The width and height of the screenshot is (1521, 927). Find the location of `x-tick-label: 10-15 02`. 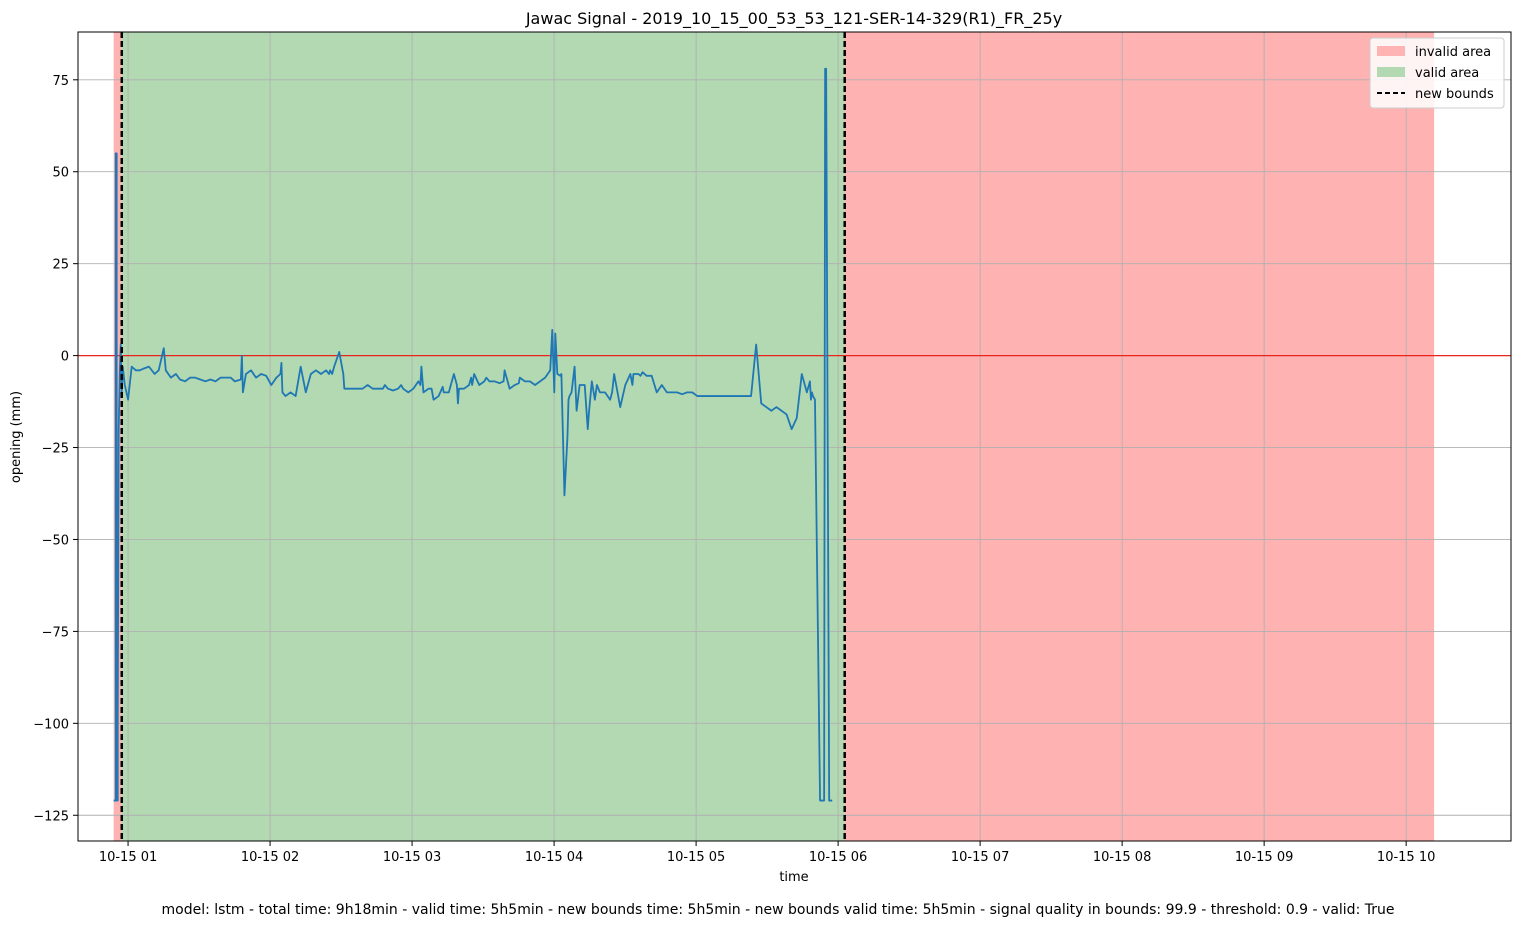

x-tick-label: 10-15 02 is located at coordinates (270, 857).